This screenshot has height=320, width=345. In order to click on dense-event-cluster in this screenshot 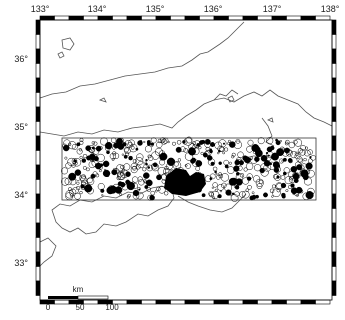, I will do `click(185, 182)`.